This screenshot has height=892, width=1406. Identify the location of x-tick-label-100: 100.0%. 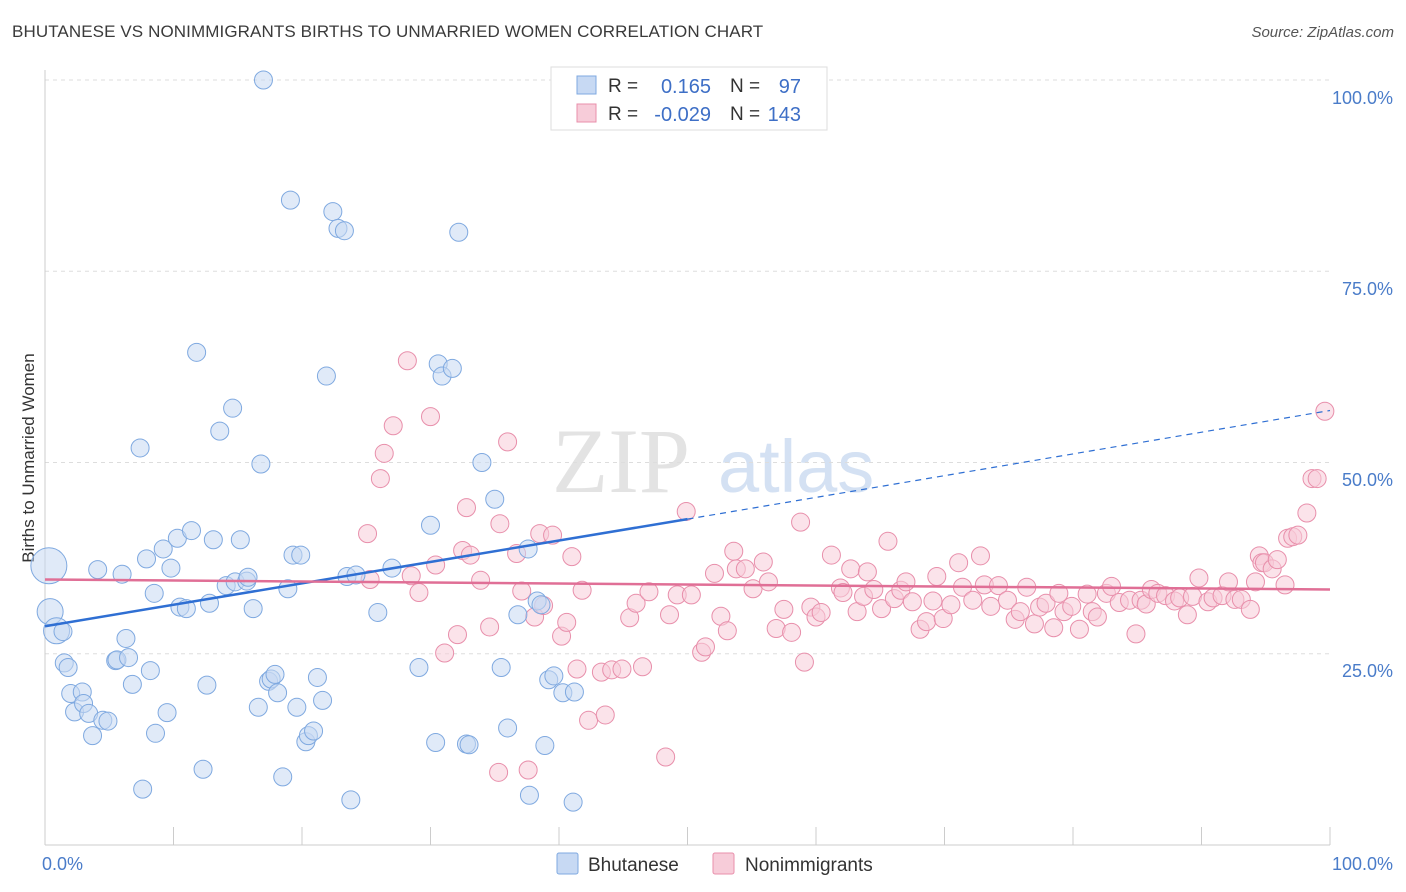
(1362, 864).